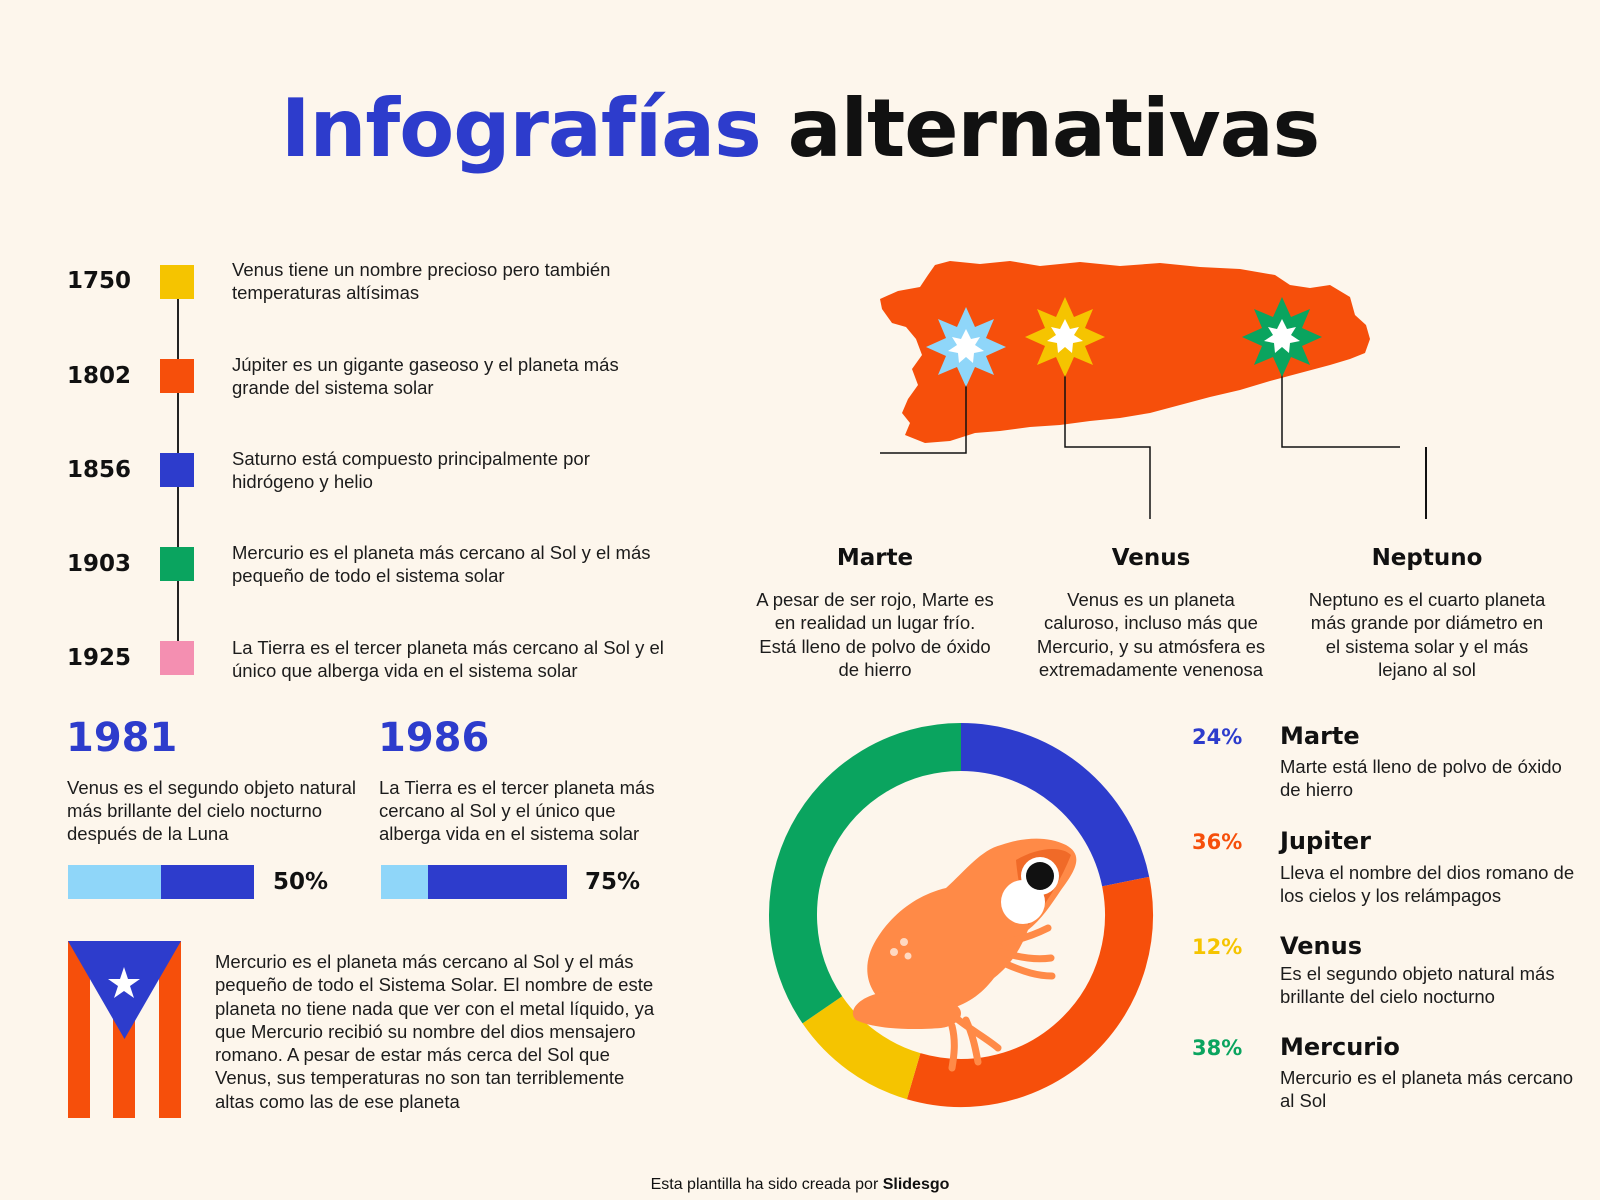 The height and width of the screenshot is (1200, 1600). What do you see at coordinates (177, 376) in the screenshot?
I see `timeline-square-orange` at bounding box center [177, 376].